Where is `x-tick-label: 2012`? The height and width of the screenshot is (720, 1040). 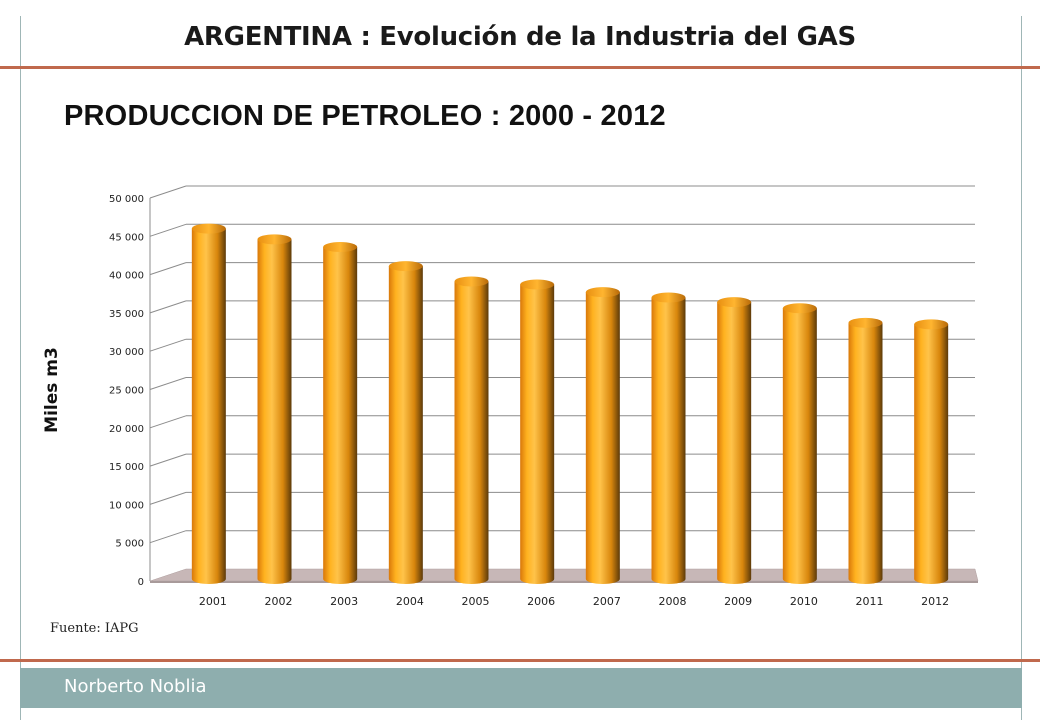 x-tick-label: 2012 is located at coordinates (935, 601).